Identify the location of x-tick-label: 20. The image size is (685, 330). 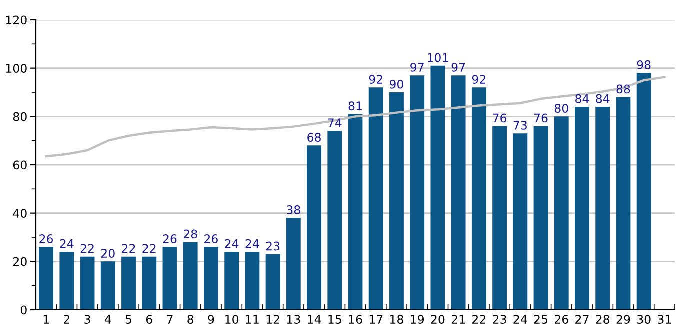
(438, 319).